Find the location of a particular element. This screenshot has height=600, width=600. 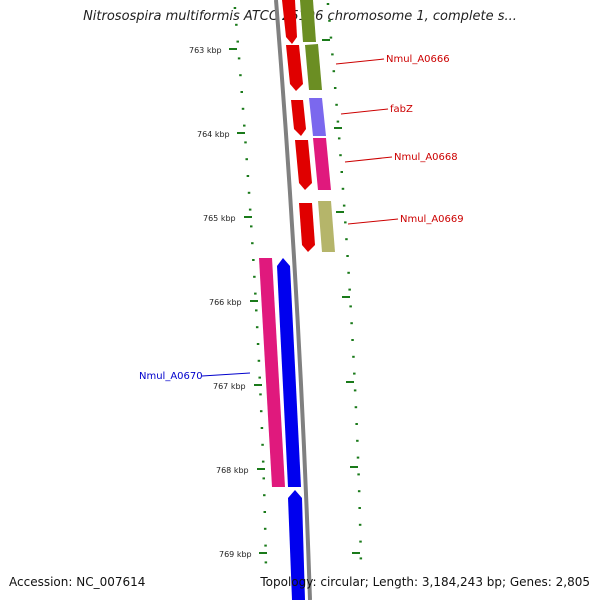

gene-label-fabz: fabZ is located at coordinates (401, 109).